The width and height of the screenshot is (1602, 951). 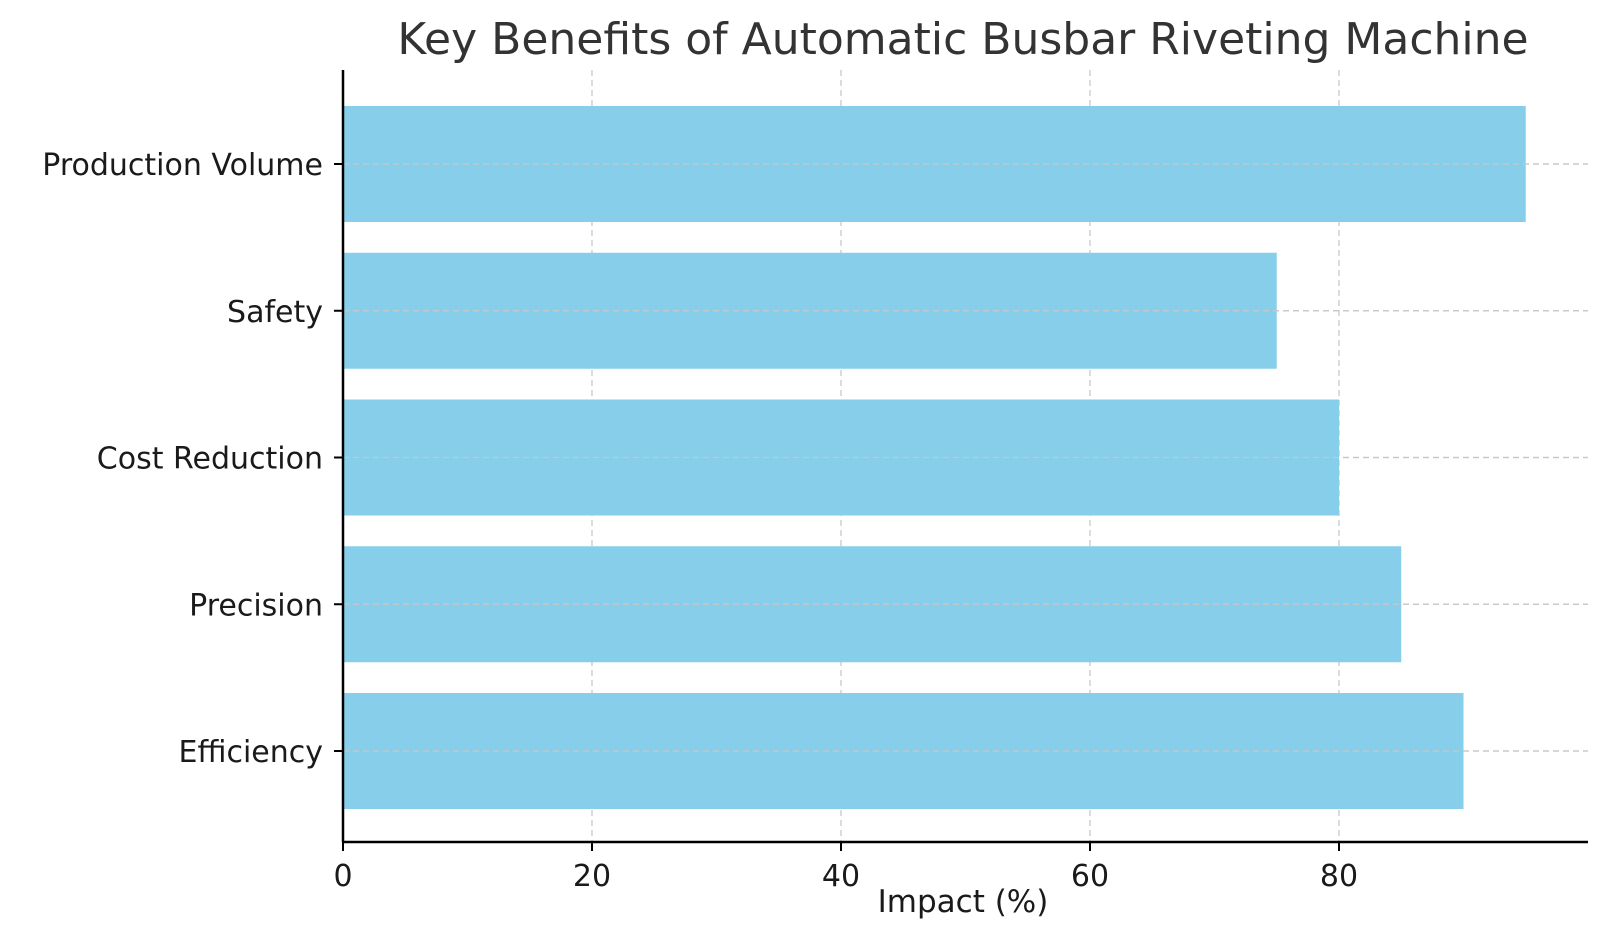 What do you see at coordinates (1339, 876) in the screenshot?
I see `x-tick-label: 80` at bounding box center [1339, 876].